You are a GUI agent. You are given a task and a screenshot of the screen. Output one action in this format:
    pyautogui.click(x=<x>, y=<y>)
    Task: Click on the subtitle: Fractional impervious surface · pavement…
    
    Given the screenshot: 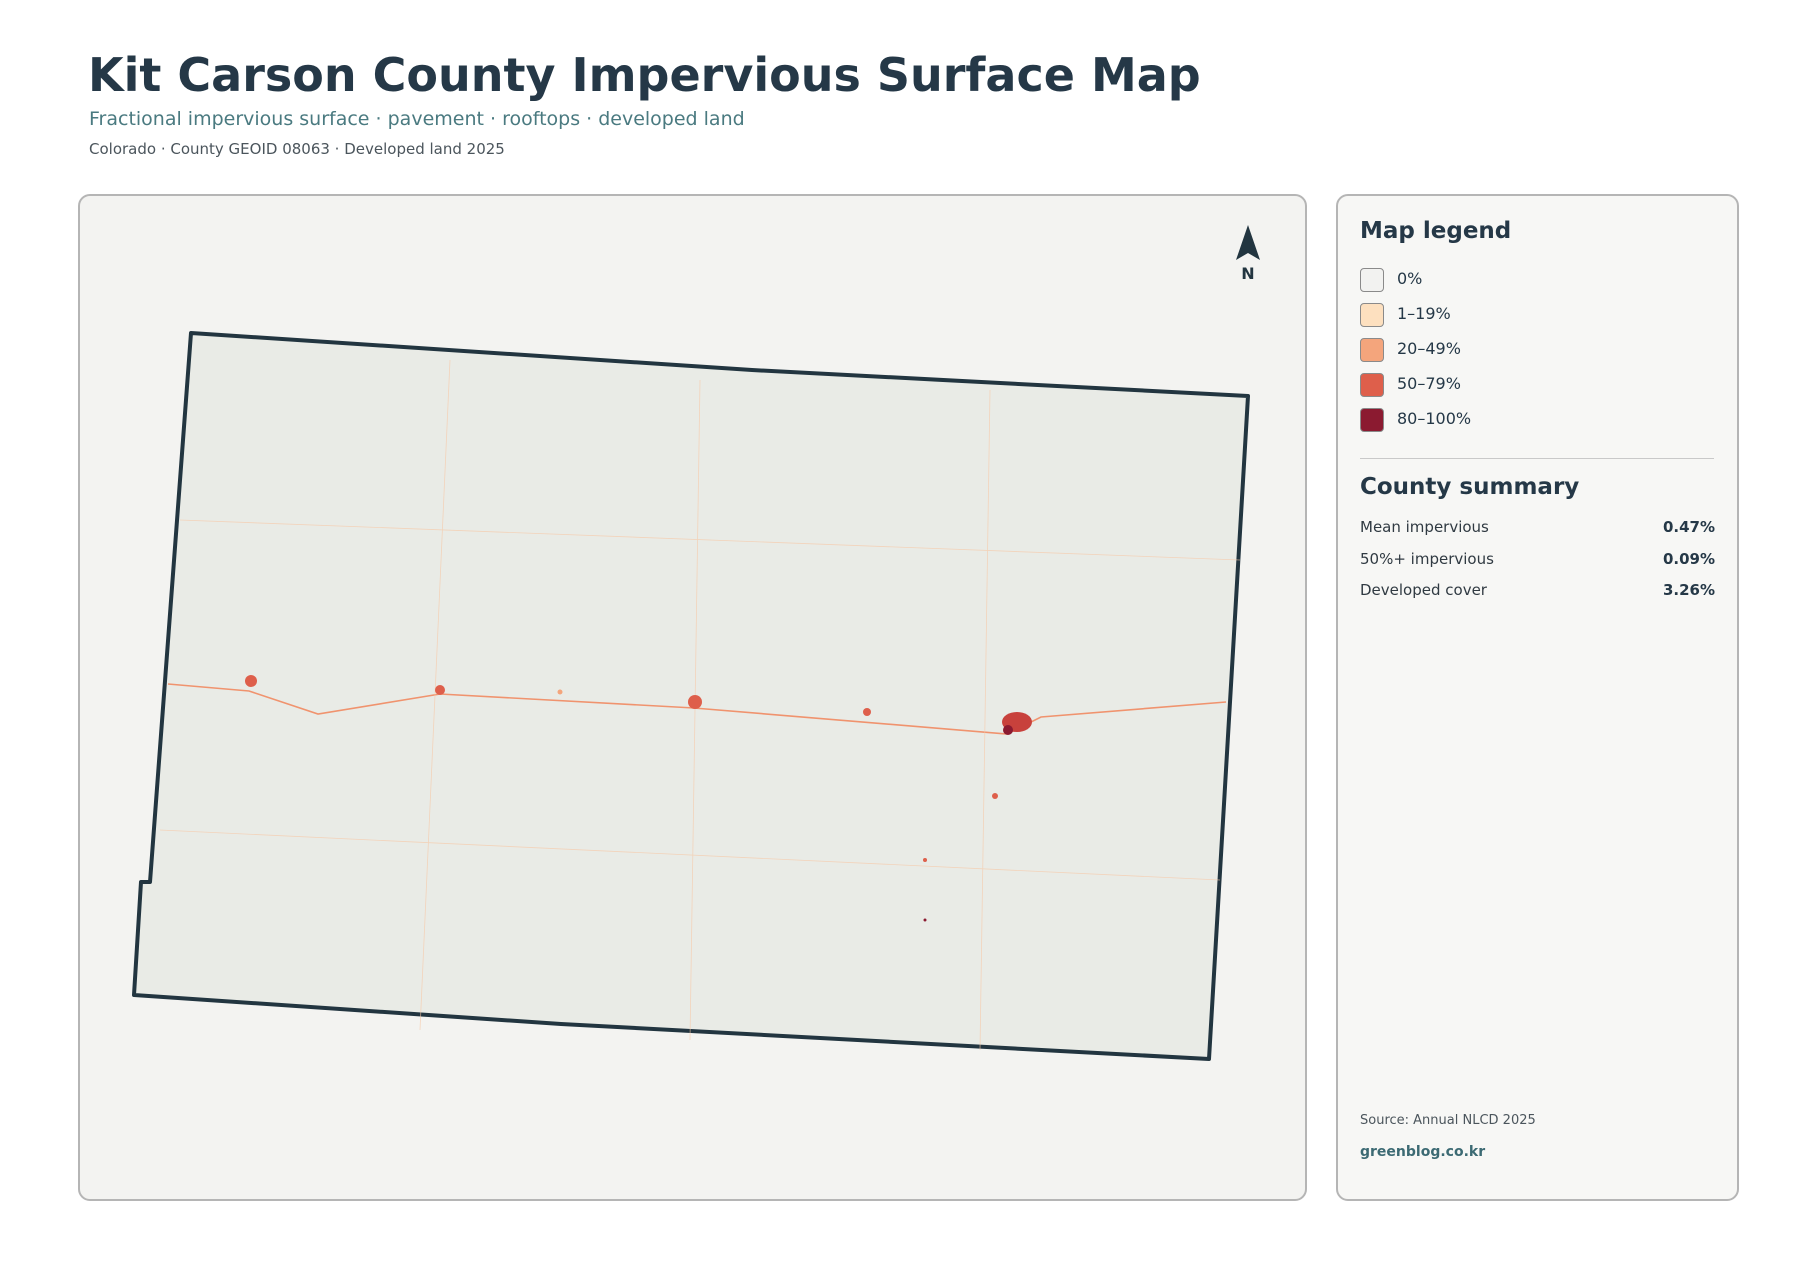 What is the action you would take?
    pyautogui.click(x=417, y=119)
    